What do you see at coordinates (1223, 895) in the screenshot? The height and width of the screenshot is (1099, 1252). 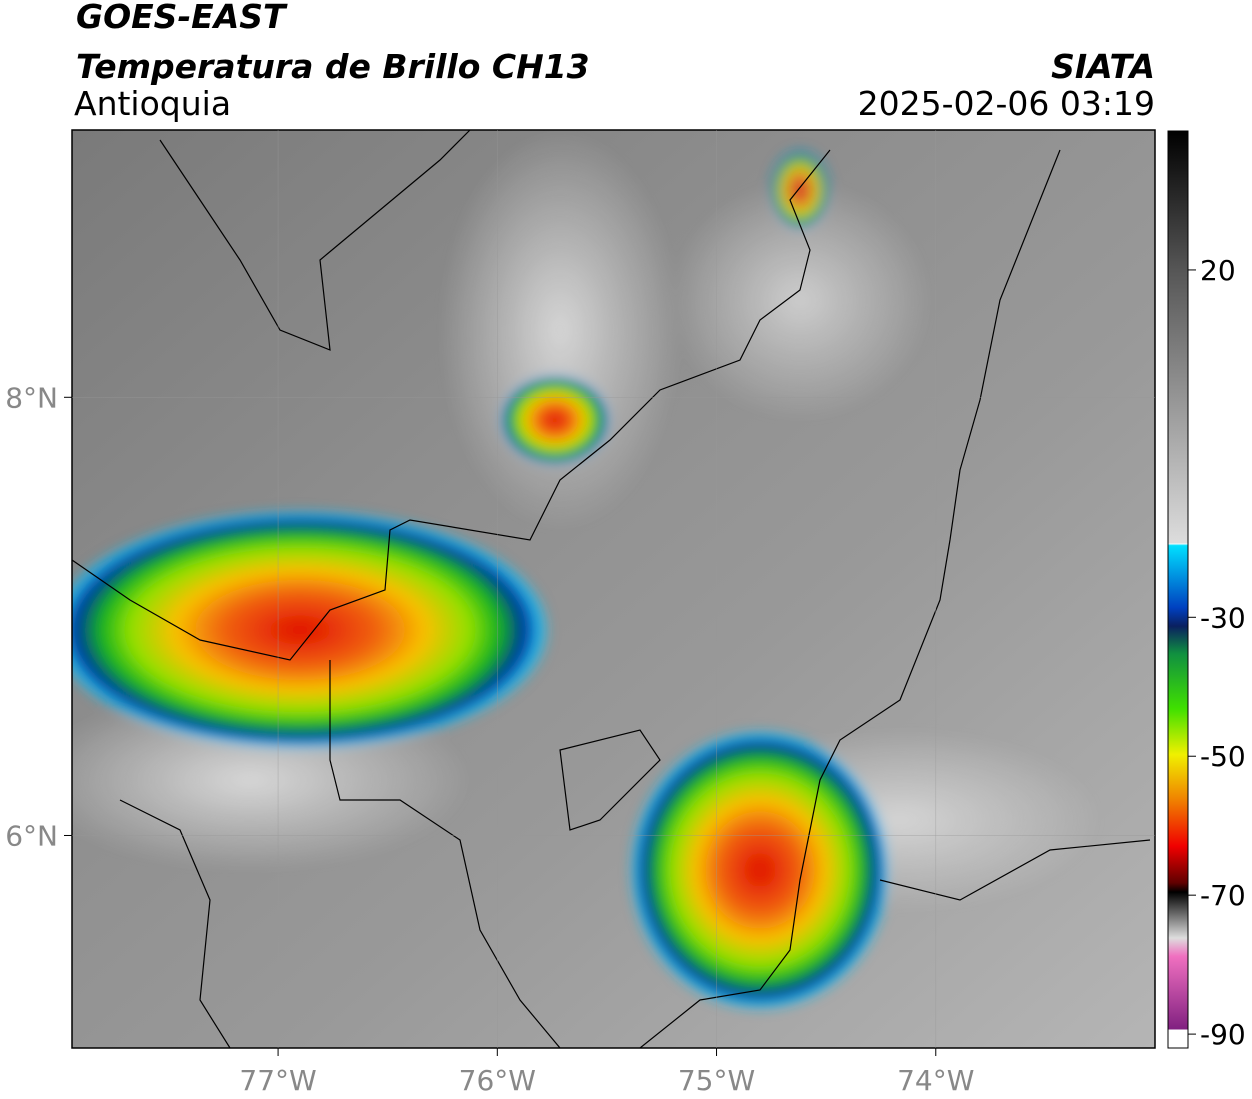 I see `colorbar-label: -70` at bounding box center [1223, 895].